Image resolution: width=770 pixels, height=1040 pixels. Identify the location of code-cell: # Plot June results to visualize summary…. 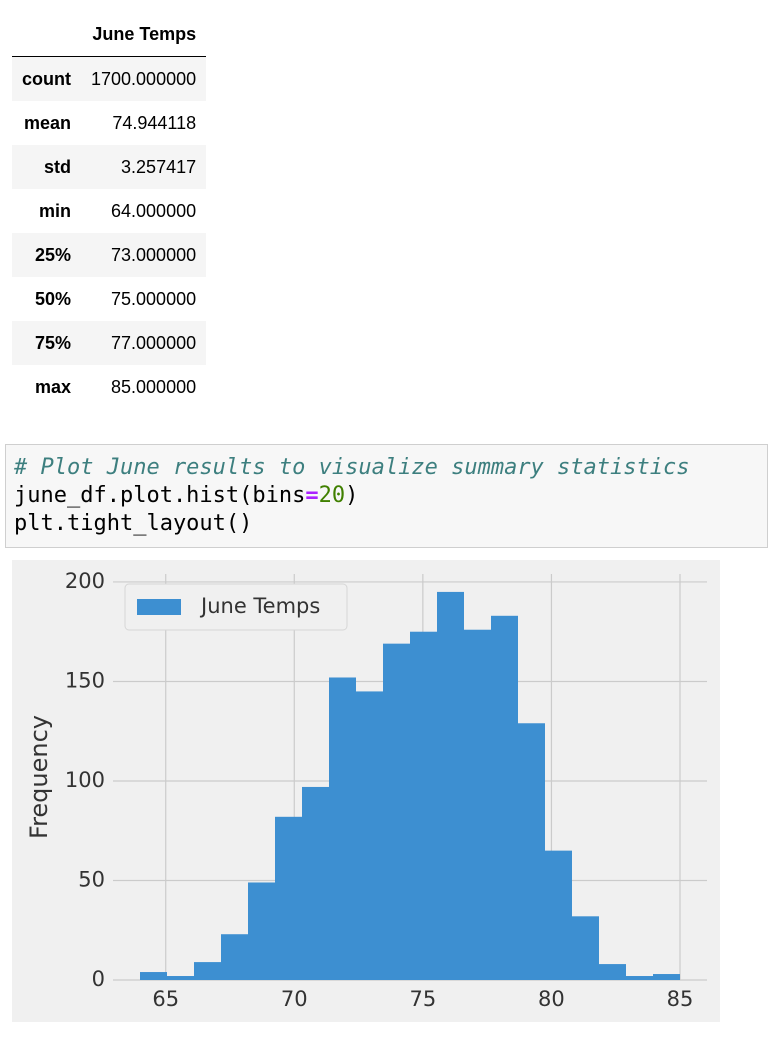
(386, 496).